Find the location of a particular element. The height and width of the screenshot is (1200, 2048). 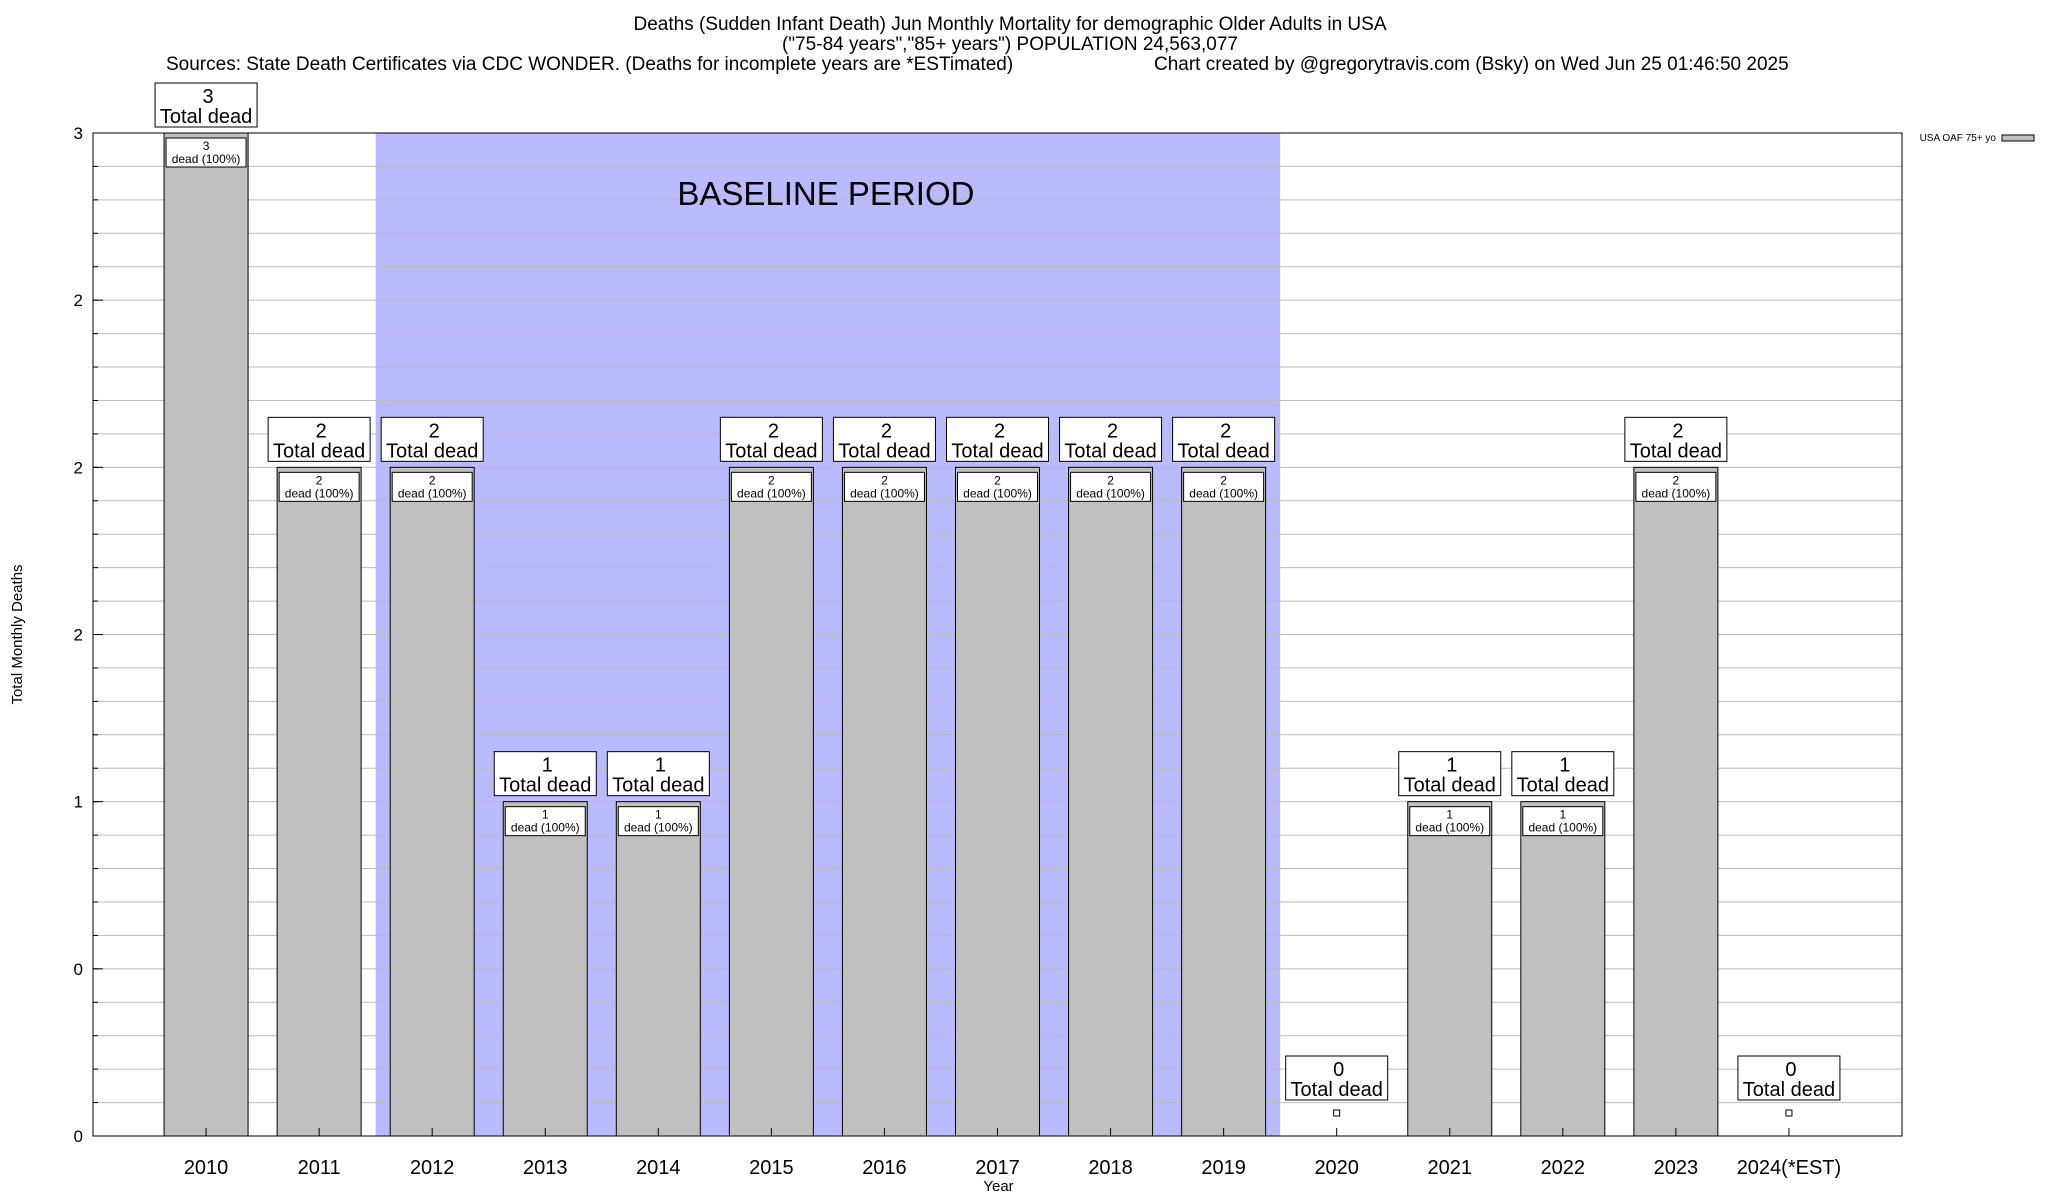

x-tick-label-2019: 2019 is located at coordinates (1223, 1168).